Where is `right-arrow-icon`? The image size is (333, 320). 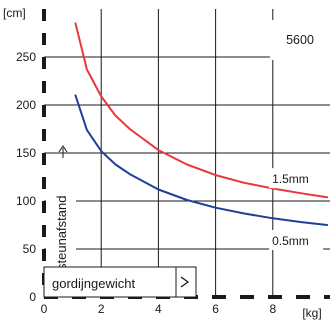 right-arrow-icon is located at coordinates (185, 282).